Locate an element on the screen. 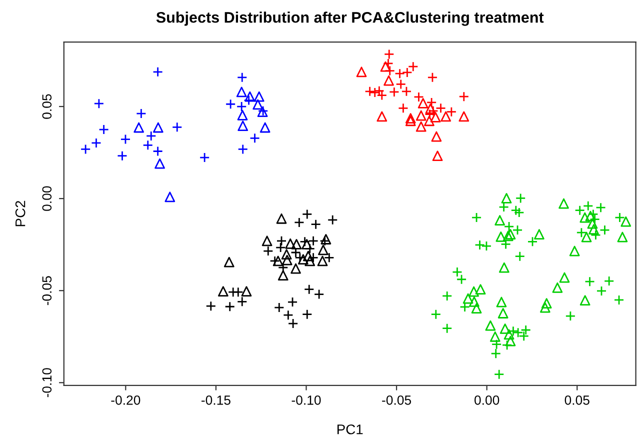 Image resolution: width=639 pixels, height=443 pixels. x-tick-label: -0.05 is located at coordinates (397, 400).